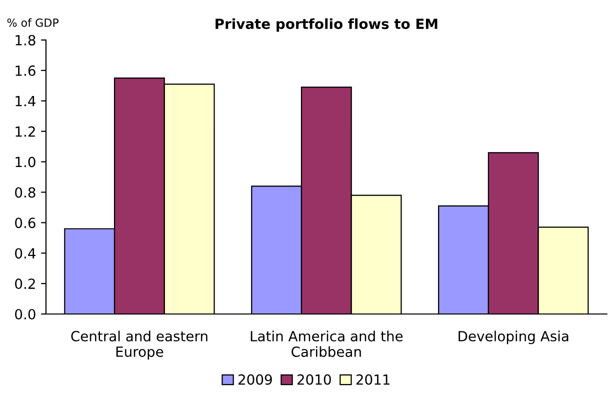 The width and height of the screenshot is (613, 400). I want to click on y-tick-label: 1.4, so click(26, 101).